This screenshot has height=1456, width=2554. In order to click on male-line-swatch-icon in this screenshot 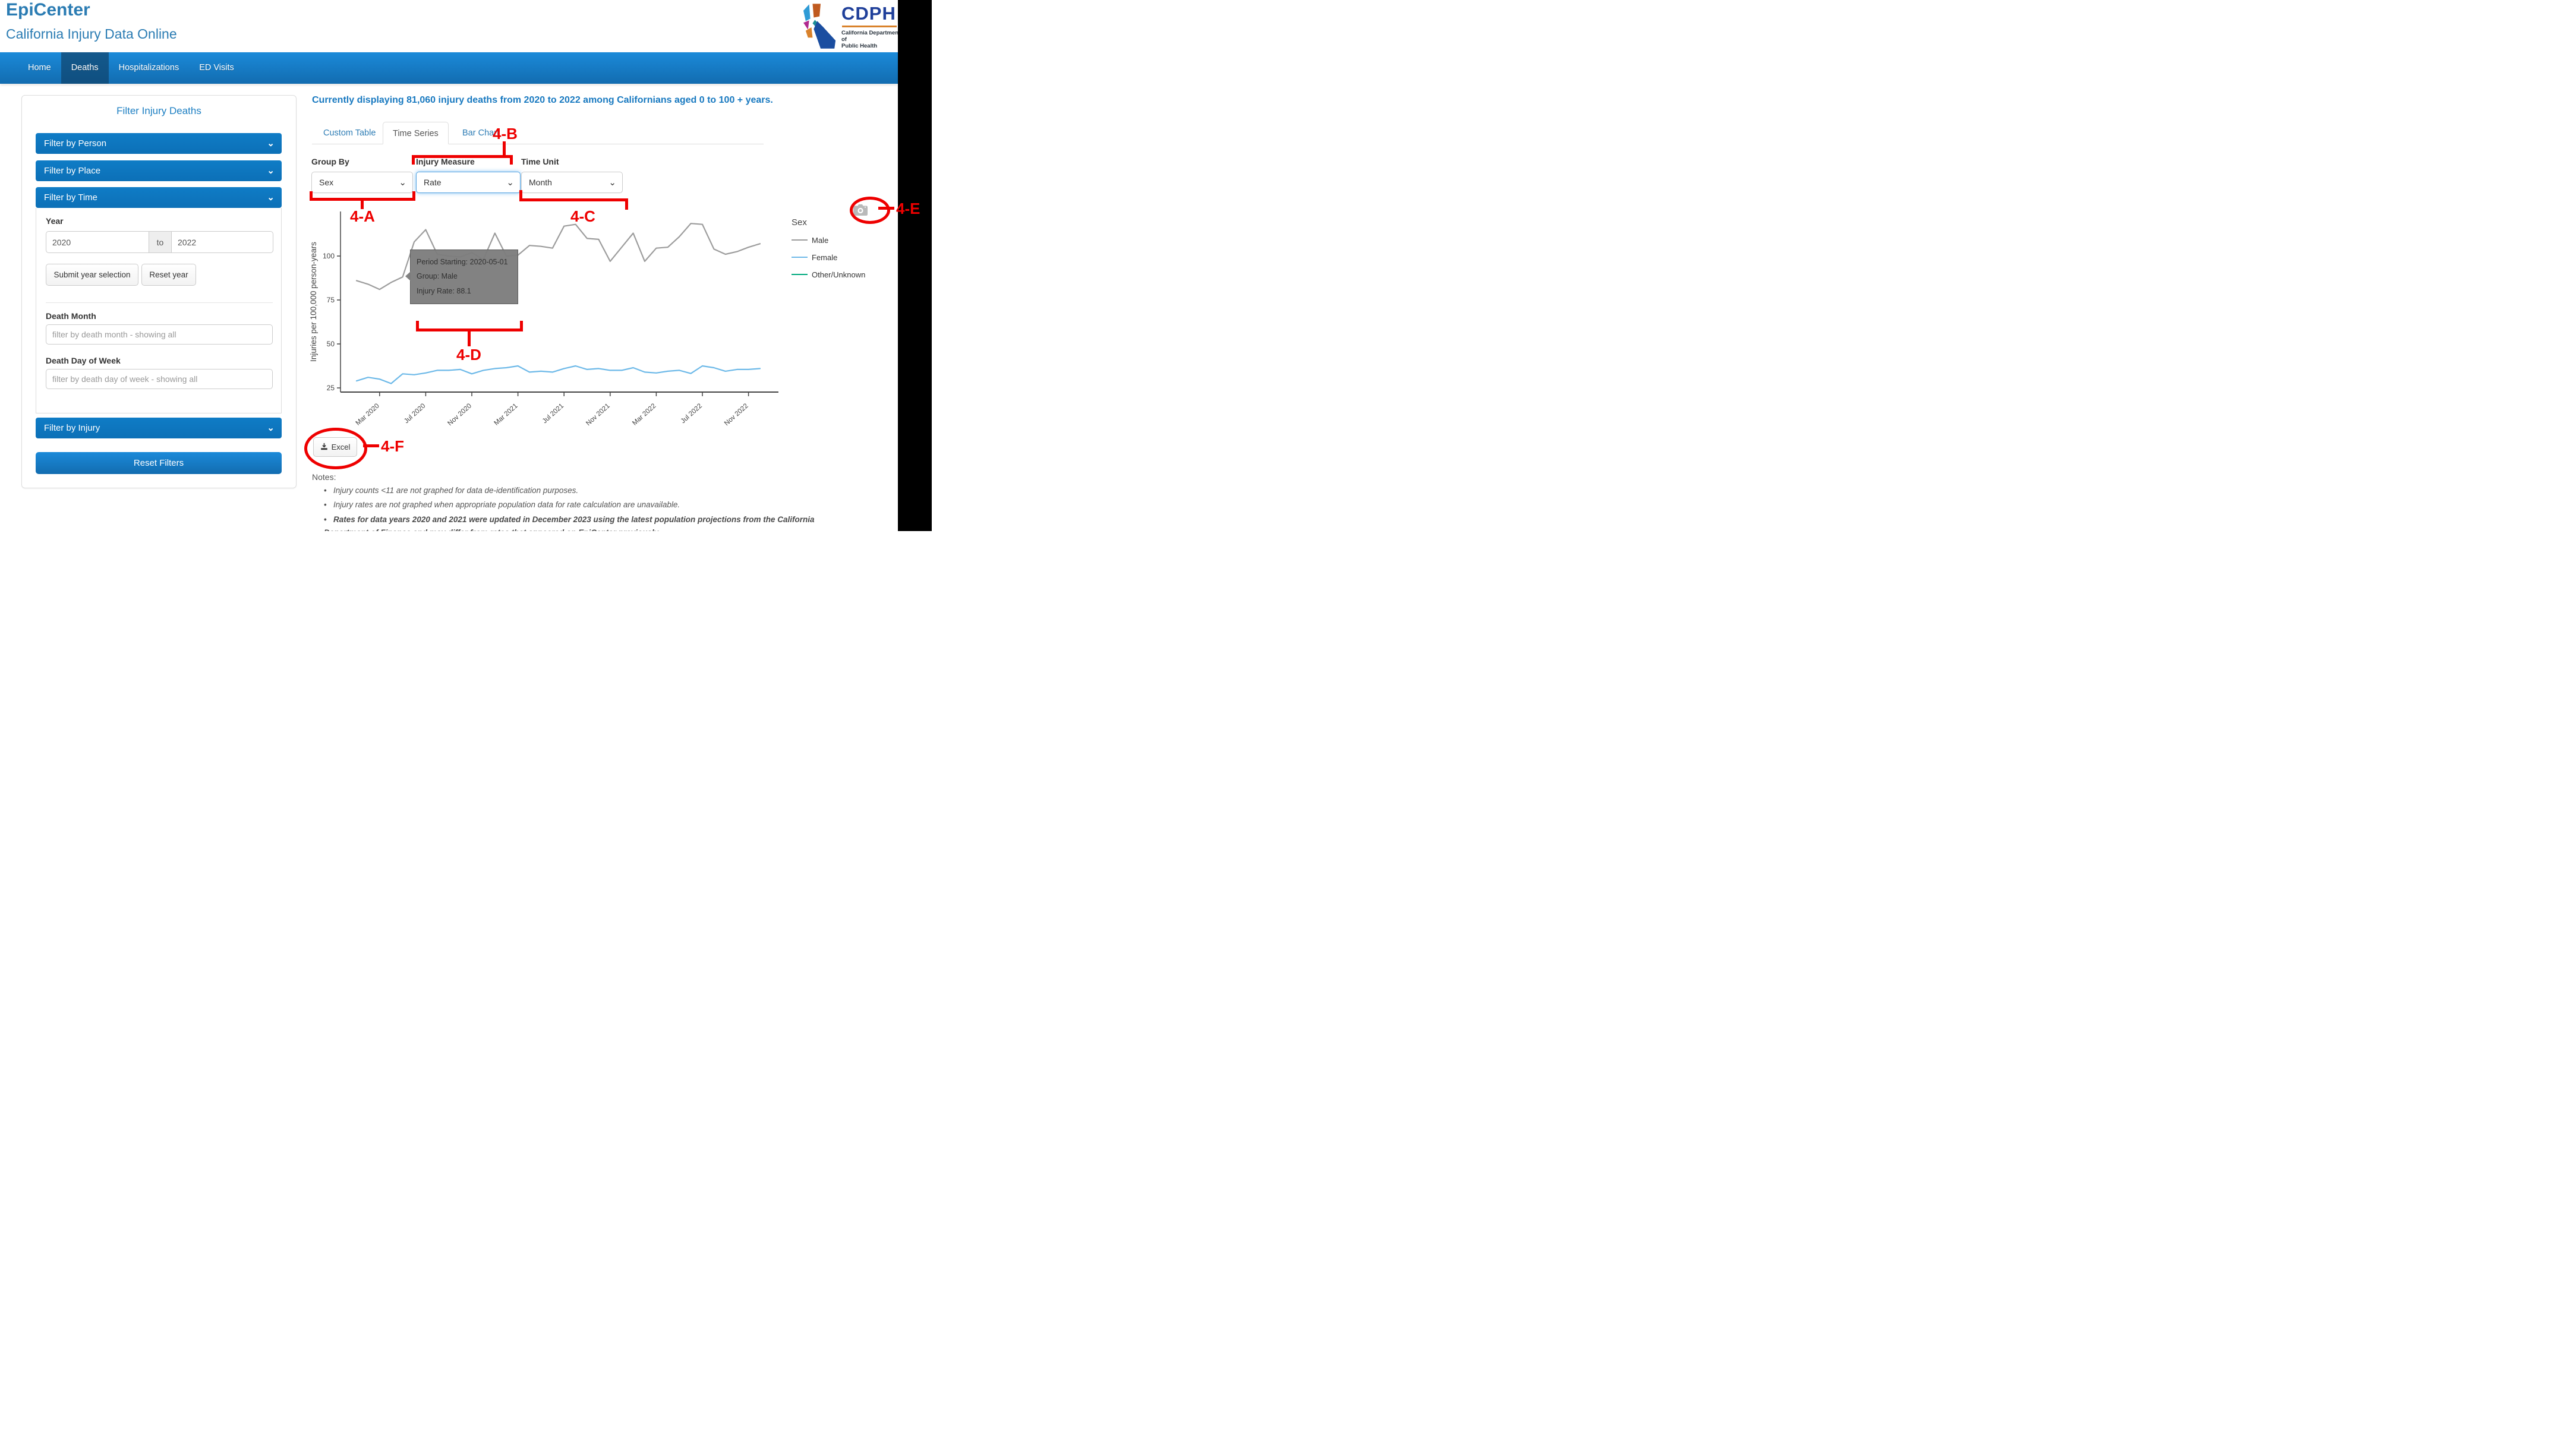, I will do `click(800, 240)`.